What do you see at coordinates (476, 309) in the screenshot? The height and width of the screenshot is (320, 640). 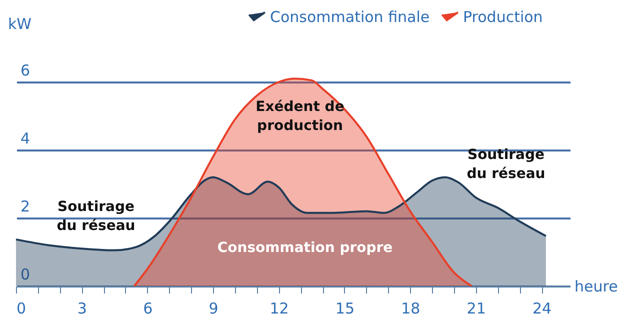 I see `x-tick-label: 21` at bounding box center [476, 309].